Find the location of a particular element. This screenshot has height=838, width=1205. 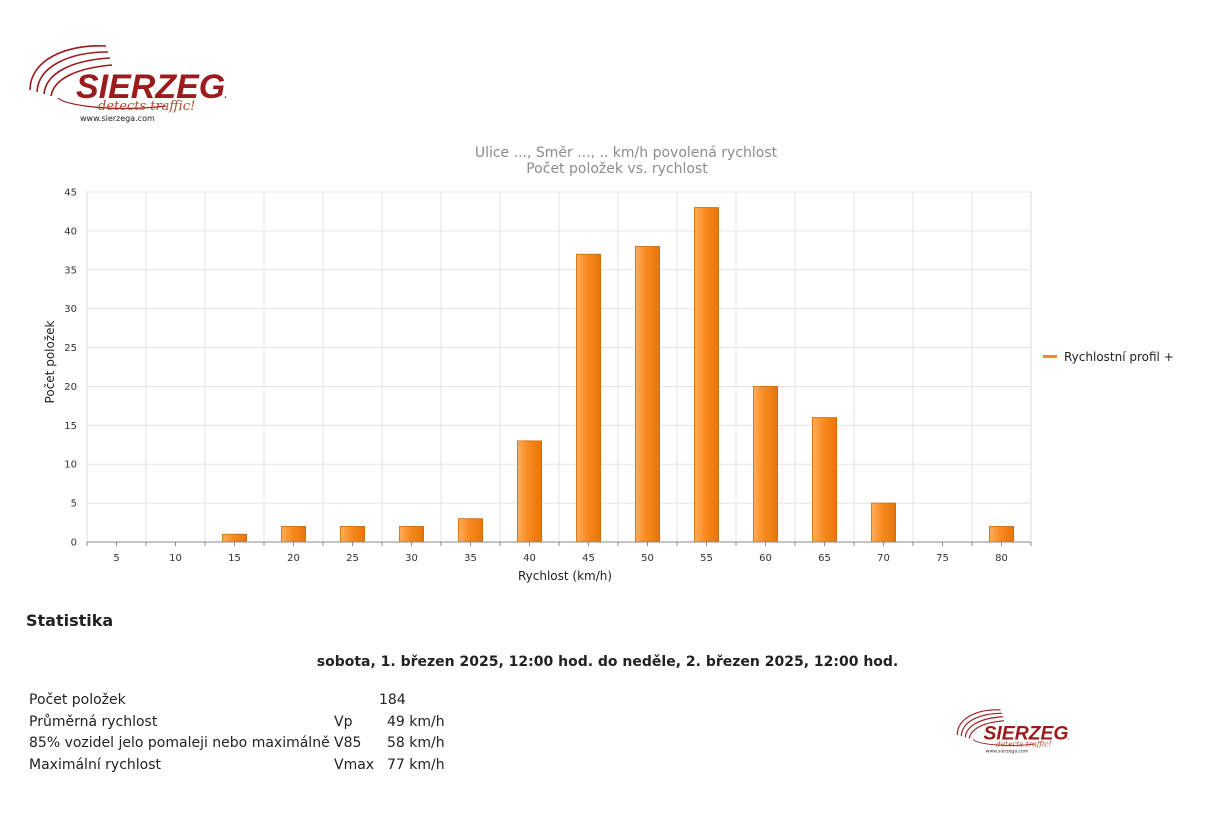

y-tick-label: 35 is located at coordinates (70, 270).